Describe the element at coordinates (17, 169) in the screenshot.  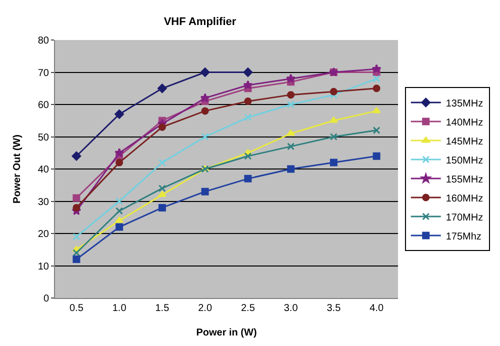
I see `y-axis-title: Power Out (W)` at that location.